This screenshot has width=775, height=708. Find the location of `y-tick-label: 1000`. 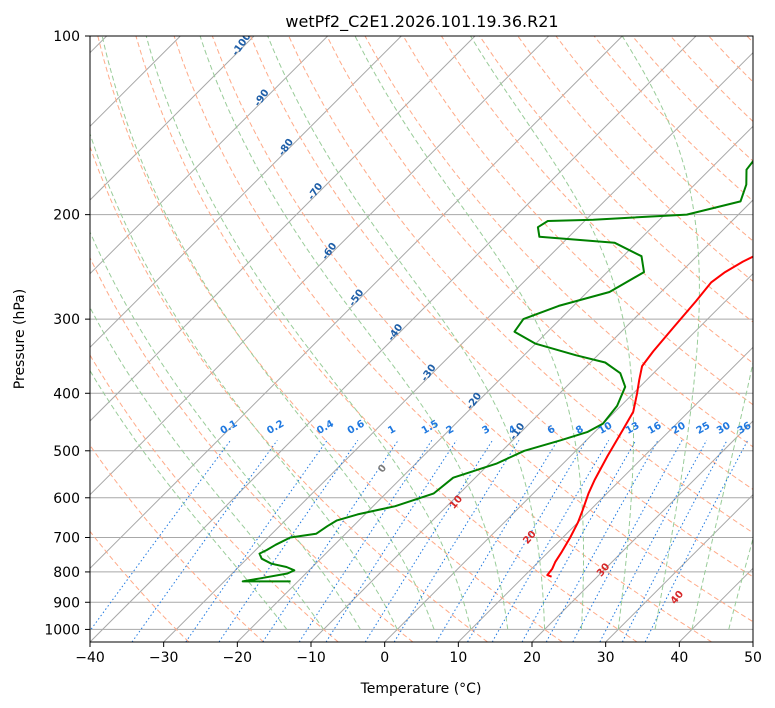

y-tick-label: 1000 is located at coordinates (62, 630).